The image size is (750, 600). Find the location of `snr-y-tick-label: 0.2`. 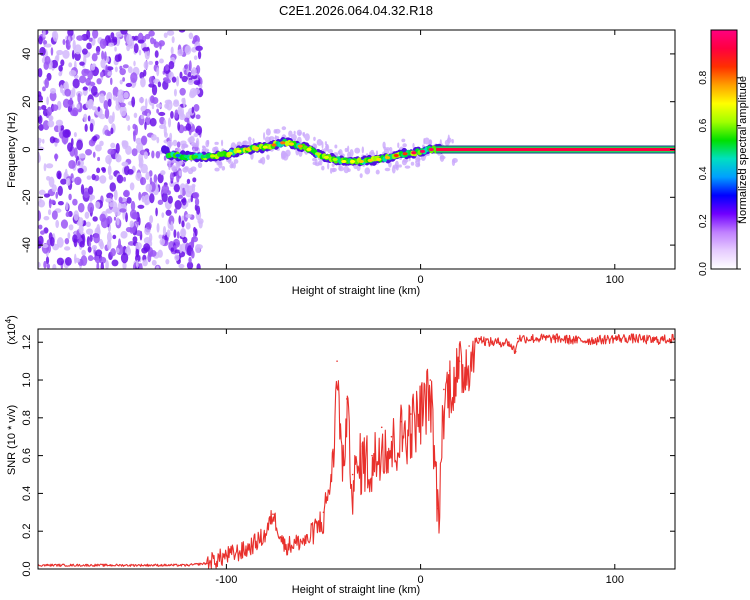

snr-y-tick-label: 0.2 is located at coordinates (27, 531).